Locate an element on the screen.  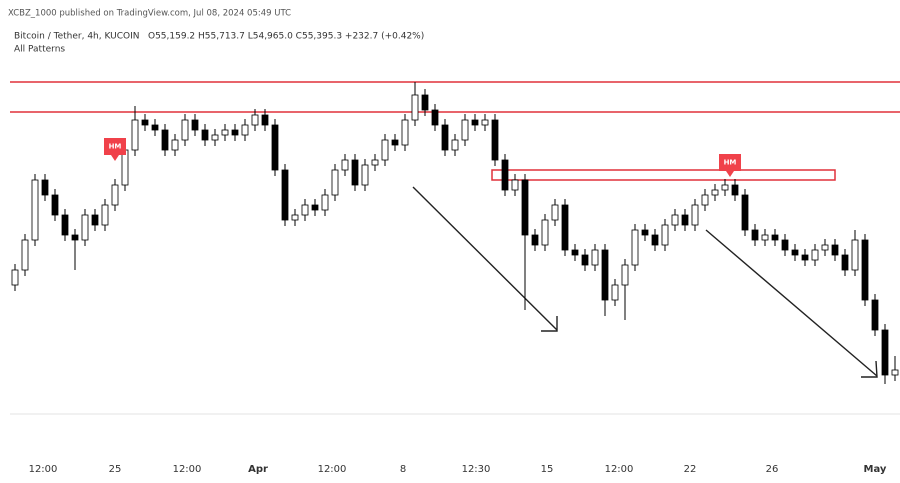
zone is located at coordinates (663, 175).